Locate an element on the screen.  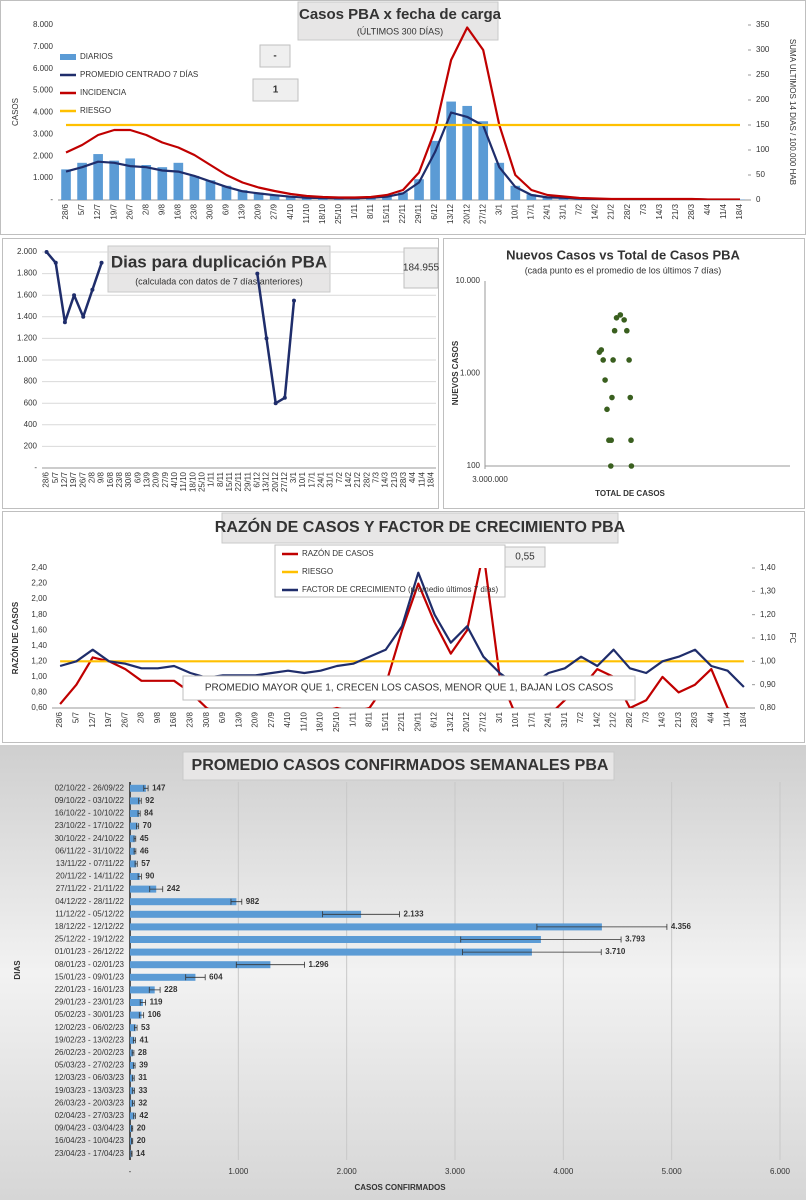
x-tick-label: 18/10 is located at coordinates (320, 721).